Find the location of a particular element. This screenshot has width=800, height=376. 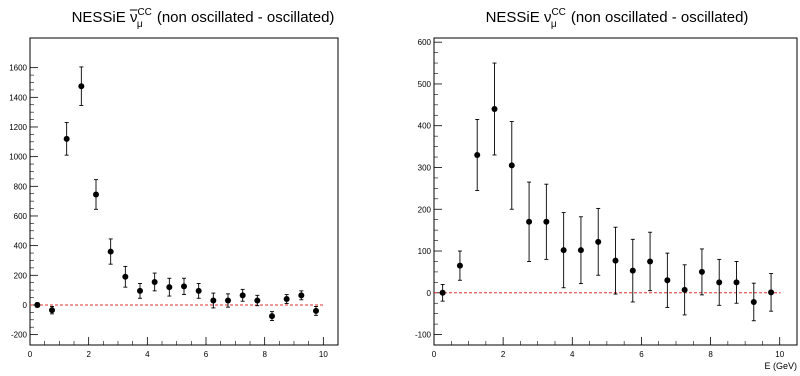

y-tick-label: 300 is located at coordinates (425, 167).